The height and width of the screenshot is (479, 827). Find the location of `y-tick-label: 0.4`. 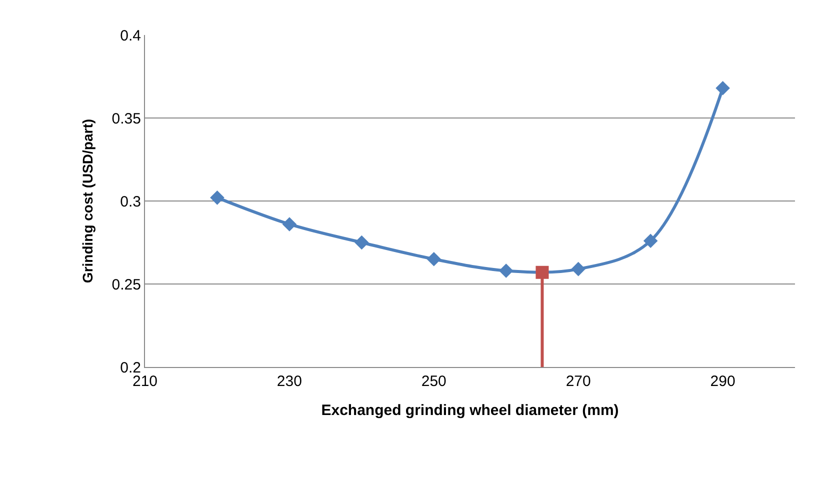

y-tick-label: 0.4 is located at coordinates (130, 35).